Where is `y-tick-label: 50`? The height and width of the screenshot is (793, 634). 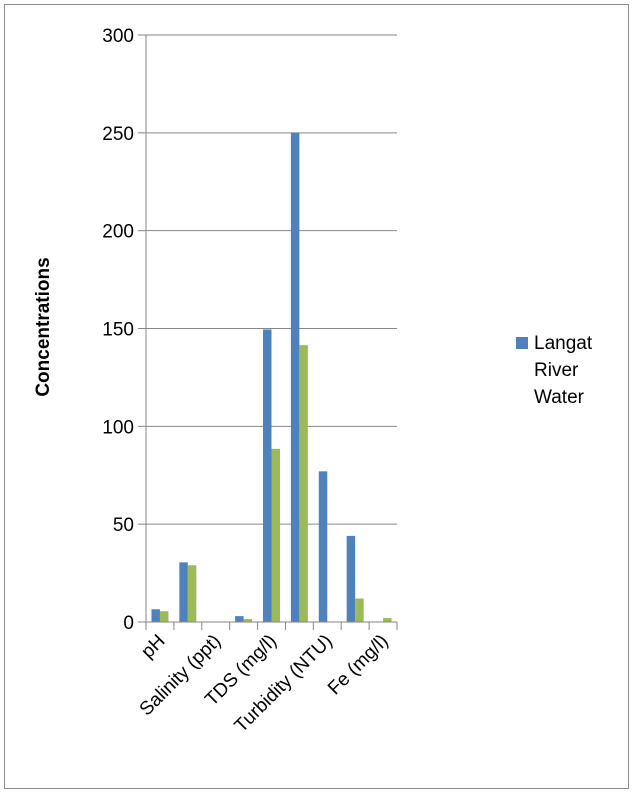
y-tick-label: 50 is located at coordinates (123, 525).